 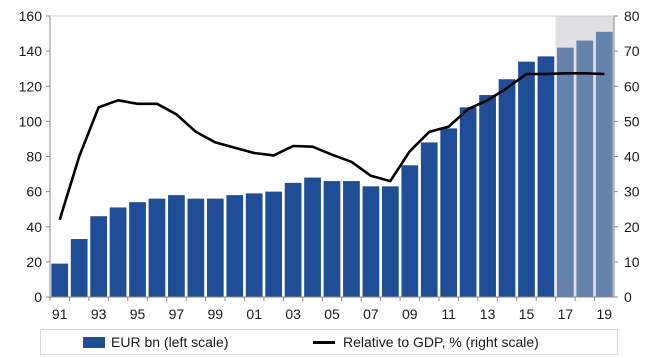 I want to click on bar-swatch-icon, so click(x=94, y=342).